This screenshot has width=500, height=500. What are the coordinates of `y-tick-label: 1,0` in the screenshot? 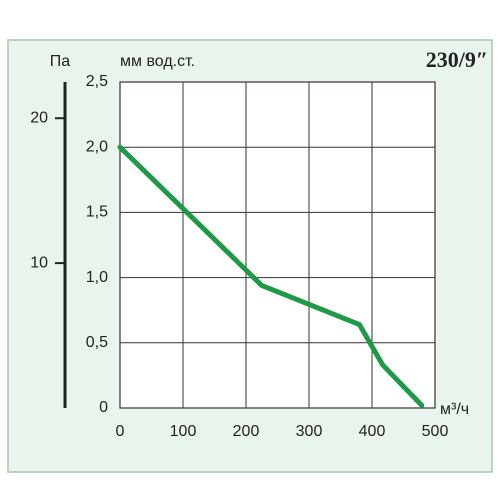 It's located at (97, 277).